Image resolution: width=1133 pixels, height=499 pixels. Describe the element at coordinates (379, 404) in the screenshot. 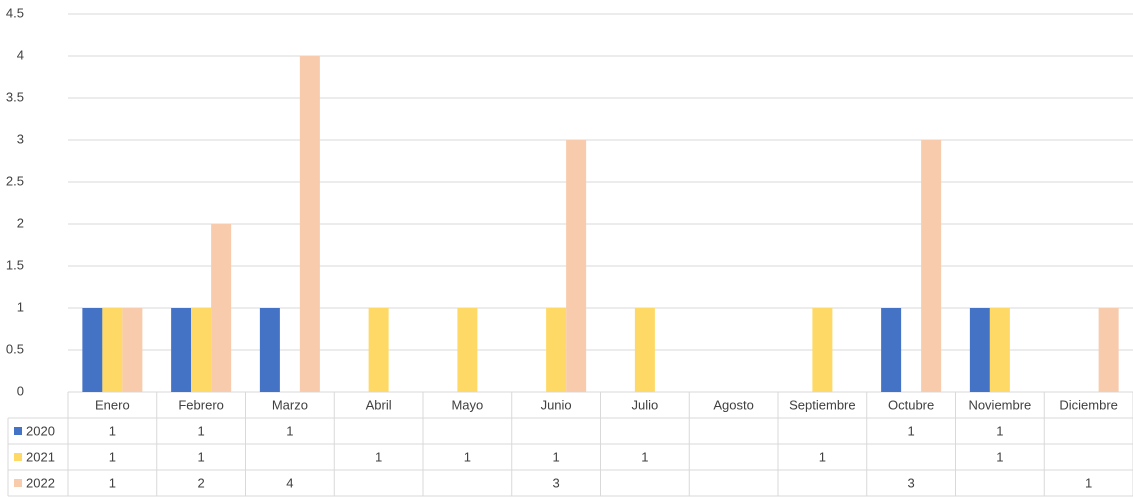

I see `x-tick-label: Abril` at that location.